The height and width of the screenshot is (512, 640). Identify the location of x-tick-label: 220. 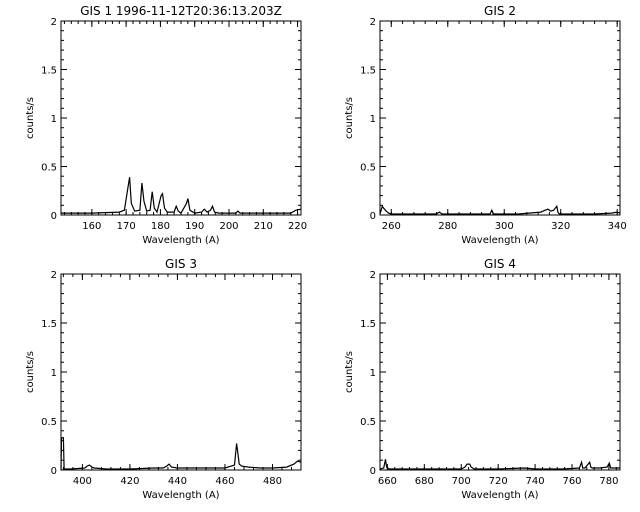
(297, 226).